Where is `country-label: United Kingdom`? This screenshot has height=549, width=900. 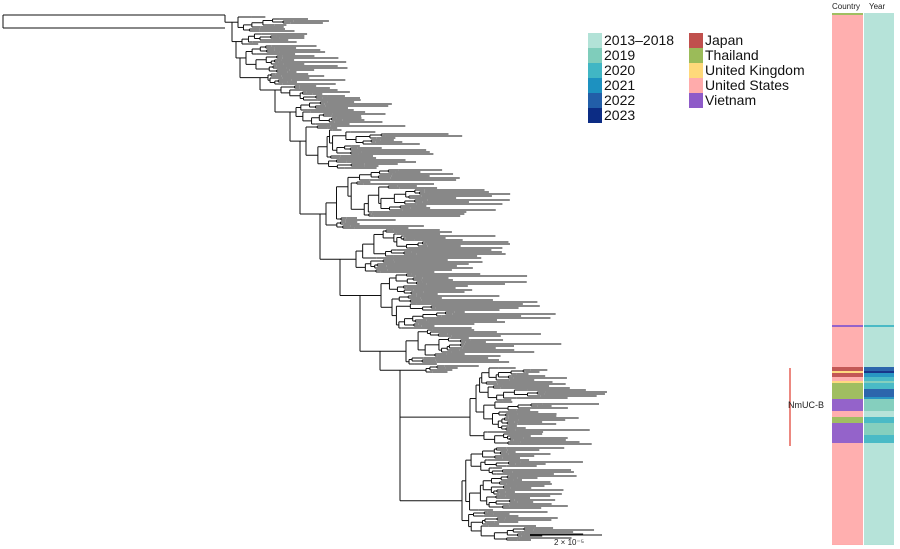 country-label: United Kingdom is located at coordinates (755, 70).